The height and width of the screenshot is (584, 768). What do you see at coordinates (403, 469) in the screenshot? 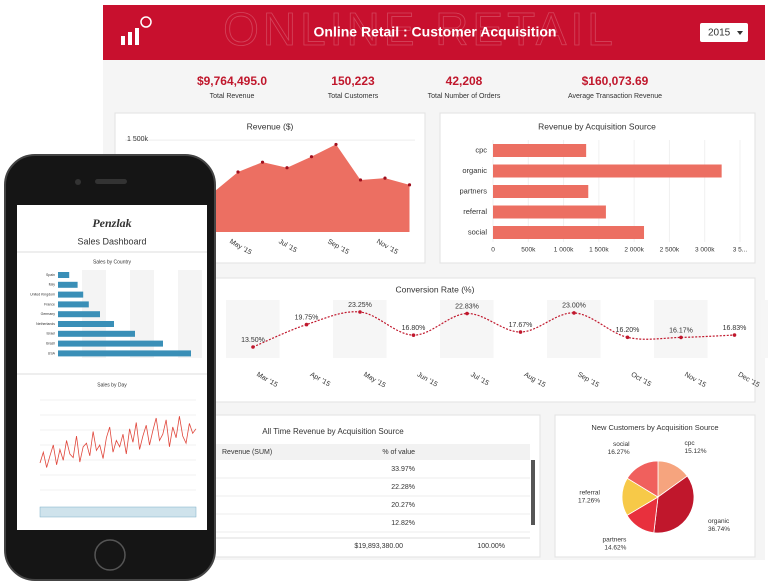
I see `table-cell: 33.97%` at bounding box center [403, 469].